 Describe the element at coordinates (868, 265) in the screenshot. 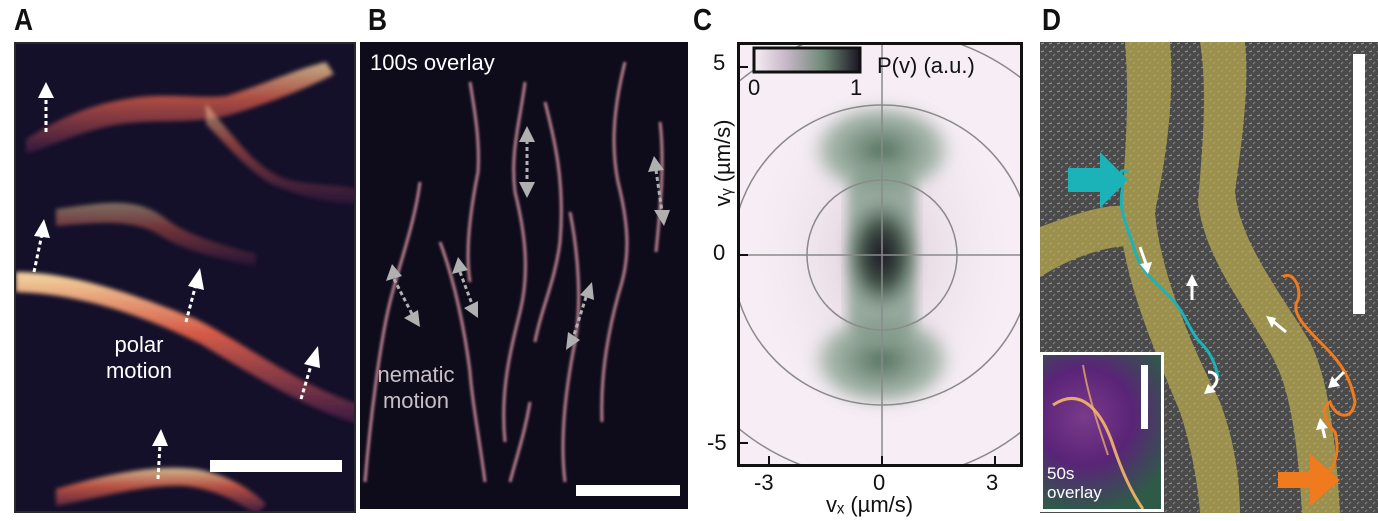

I see `axis-ticks` at that location.